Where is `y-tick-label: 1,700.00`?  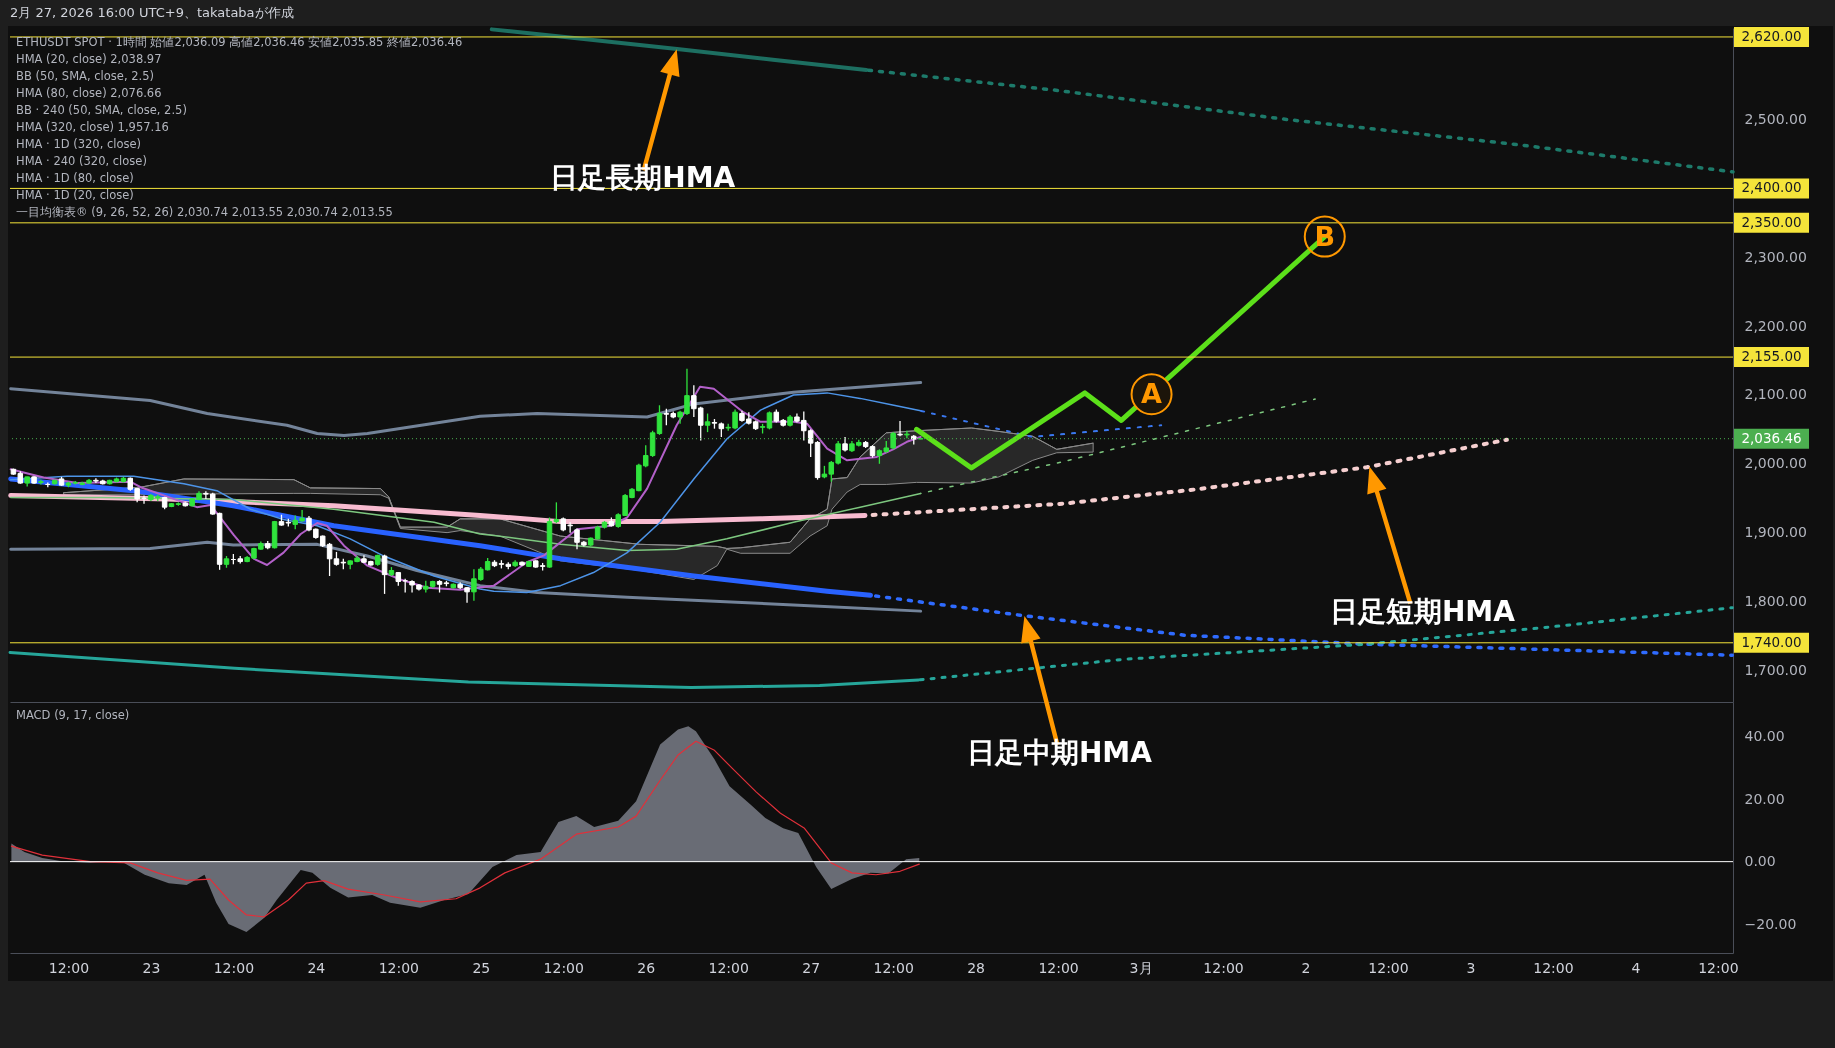 y-tick-label: 1,700.00 is located at coordinates (1775, 669).